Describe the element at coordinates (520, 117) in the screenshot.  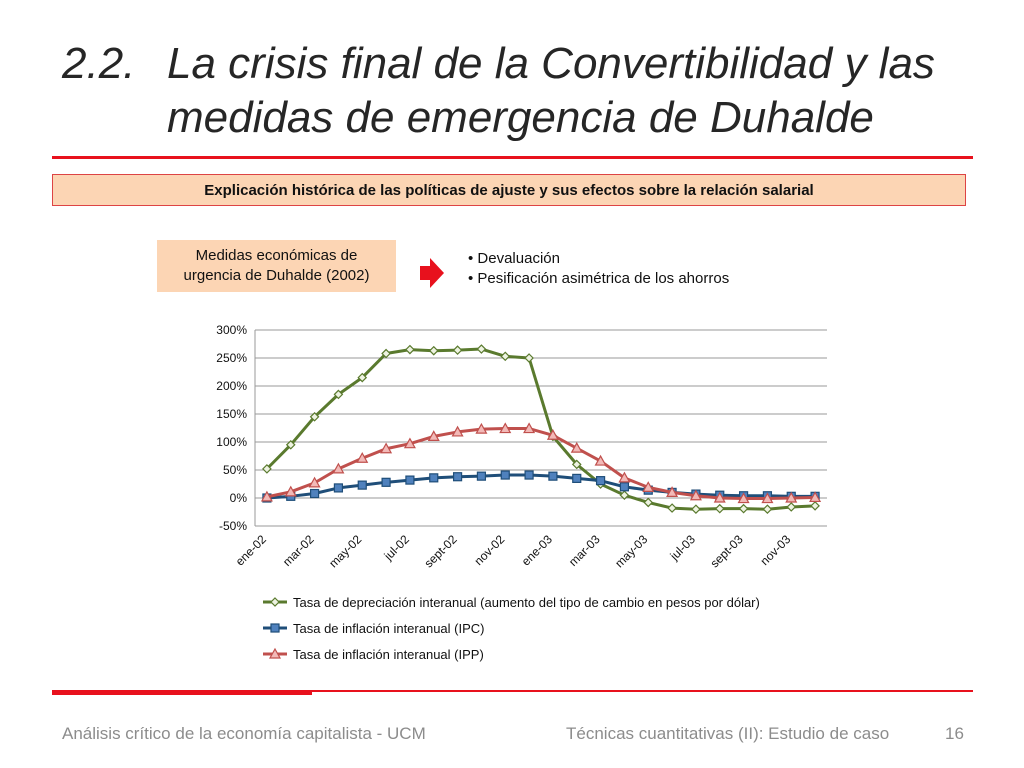
I see `title-line-2: medidas de emergencia de Duhalde` at that location.